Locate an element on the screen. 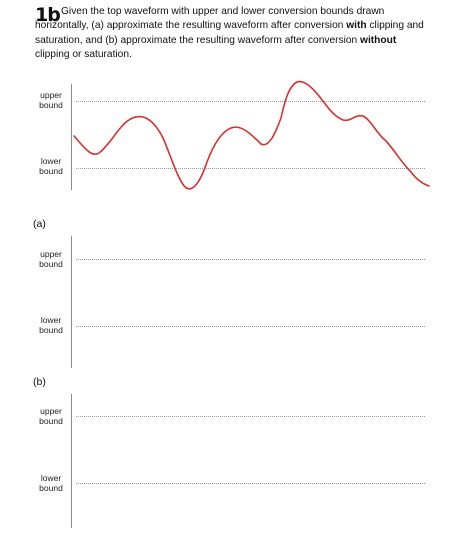 Image resolution: width=474 pixels, height=533 pixels. a-upper-bound-label: upper bound is located at coordinates (51, 259).